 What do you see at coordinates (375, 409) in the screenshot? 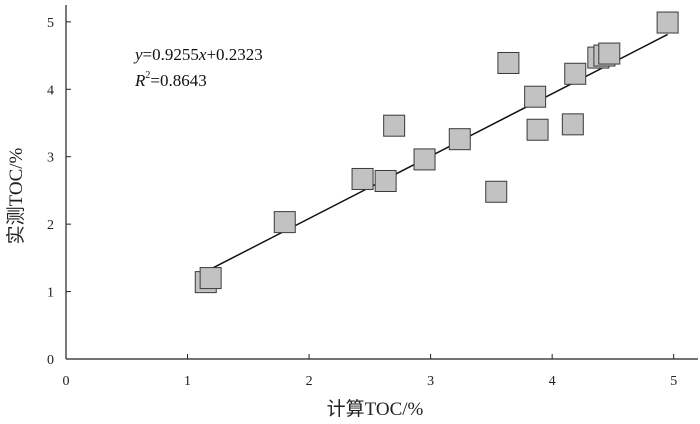
I see `x-axis-title: 计算TOC/%` at bounding box center [375, 409].